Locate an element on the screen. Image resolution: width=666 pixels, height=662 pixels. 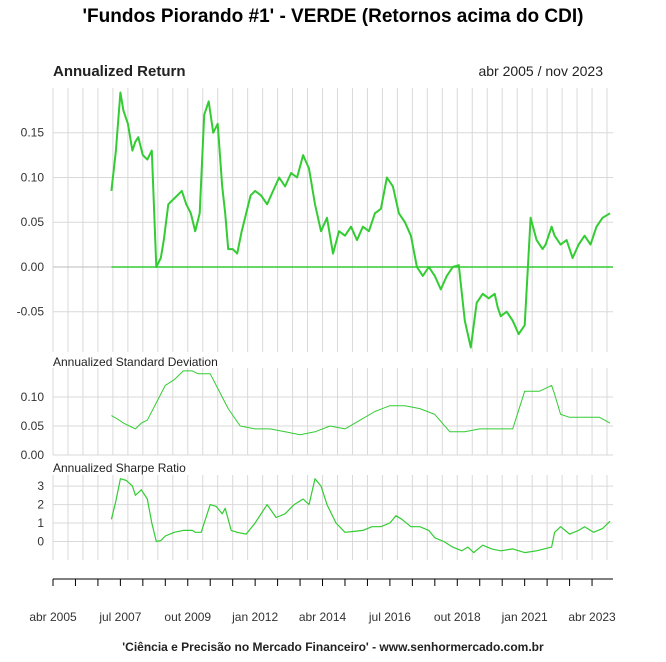
return-y-tick-label: 0.10 is located at coordinates (33, 177).